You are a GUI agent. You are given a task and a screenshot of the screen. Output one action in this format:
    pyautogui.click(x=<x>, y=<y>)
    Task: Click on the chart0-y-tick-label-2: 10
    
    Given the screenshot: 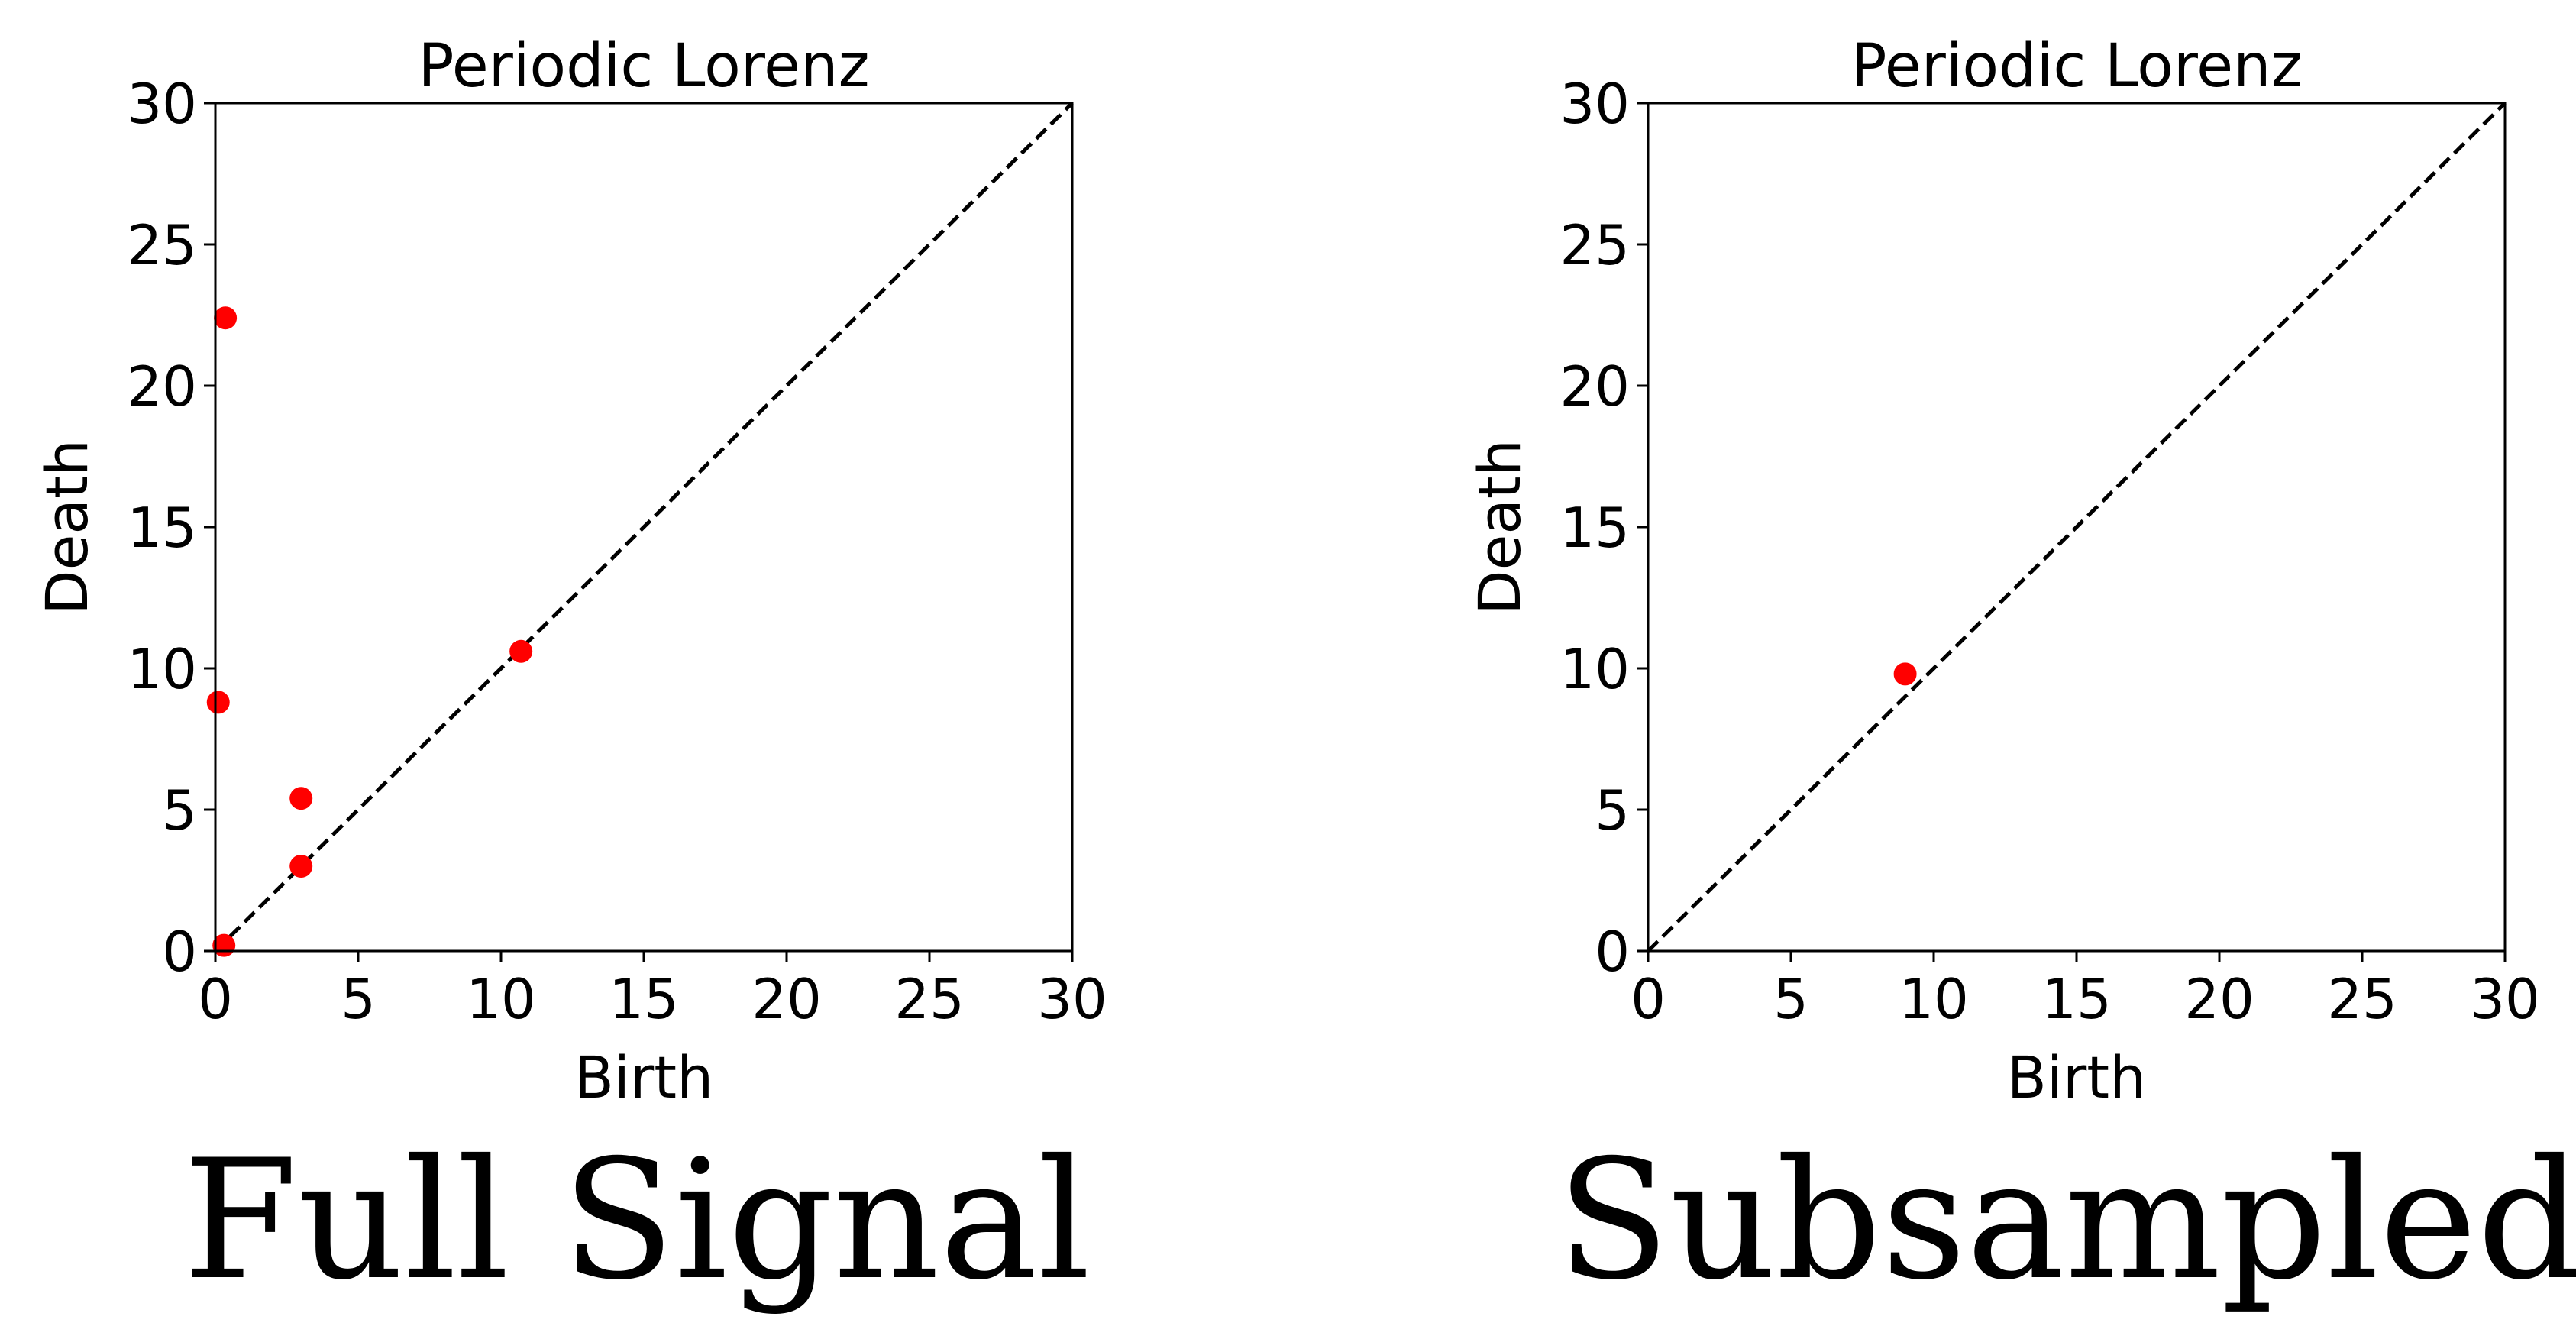 What is the action you would take?
    pyautogui.click(x=162, y=669)
    